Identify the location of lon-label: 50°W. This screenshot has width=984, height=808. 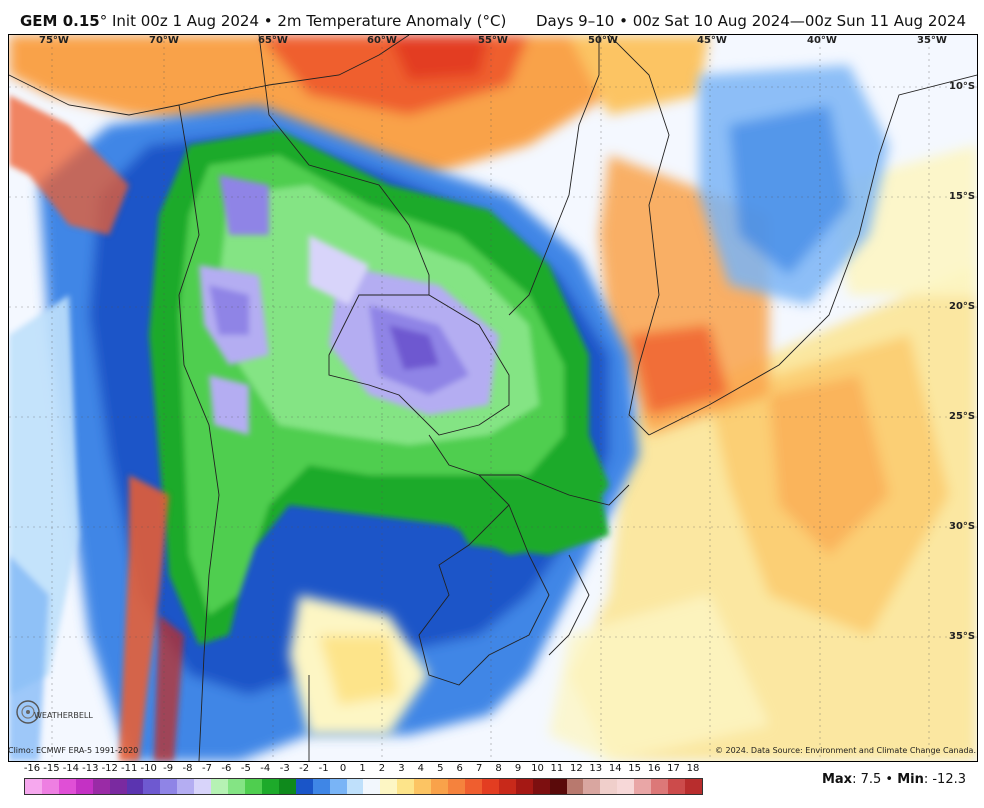
(603, 40).